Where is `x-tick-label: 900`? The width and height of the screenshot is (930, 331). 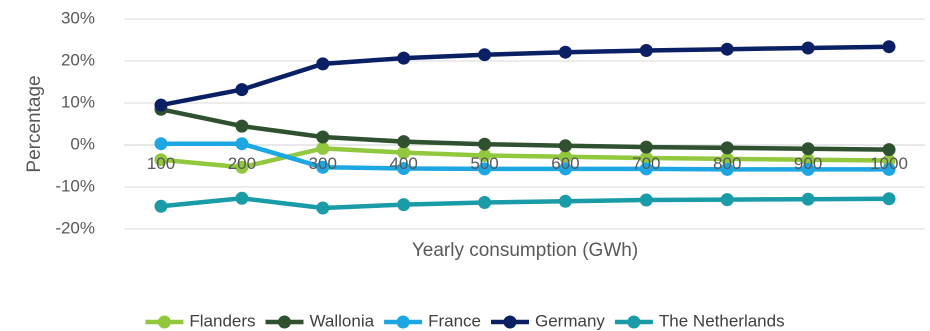 x-tick-label: 900 is located at coordinates (808, 163).